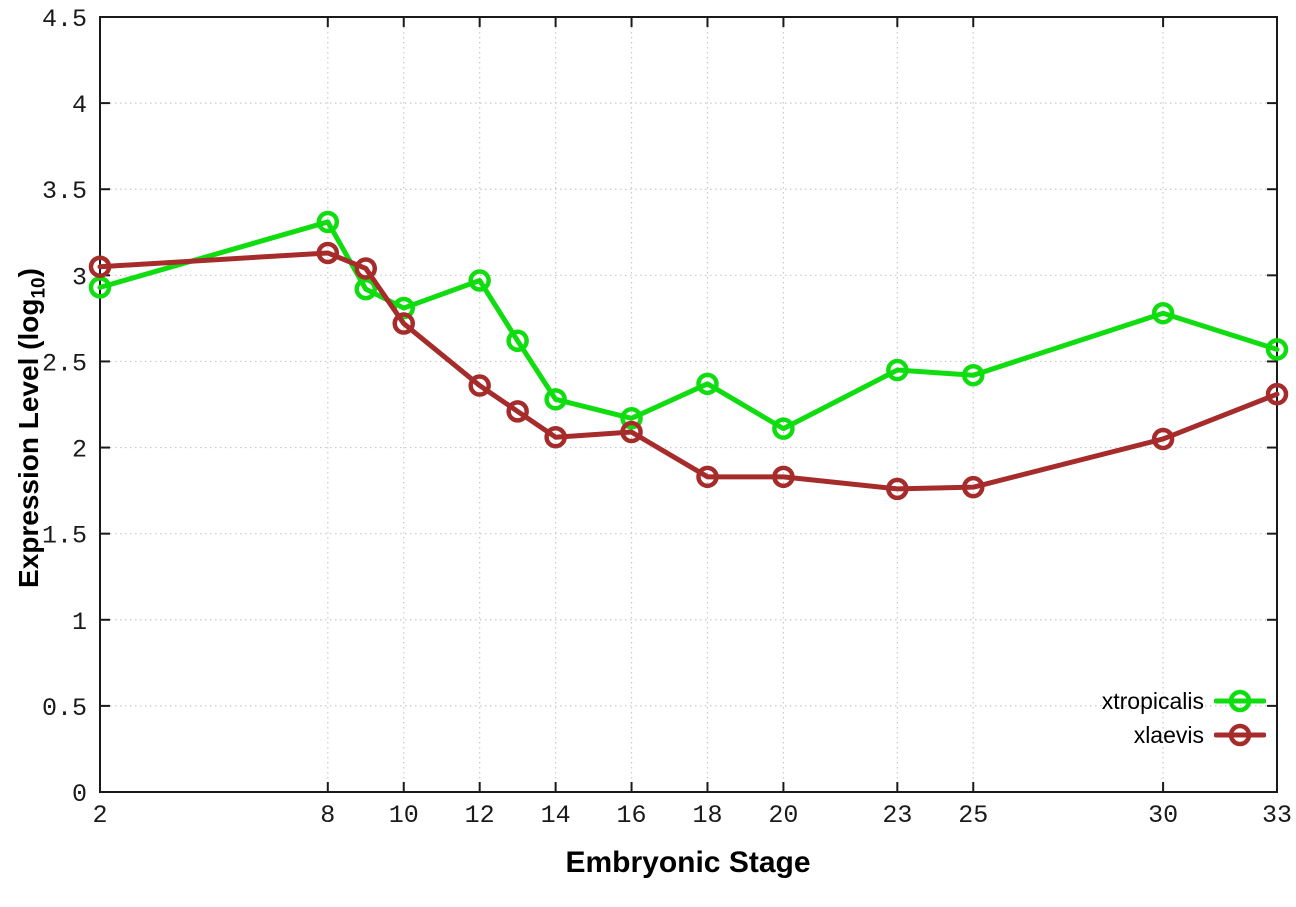  What do you see at coordinates (79, 105) in the screenshot?
I see `y-tick-label: 4` at bounding box center [79, 105].